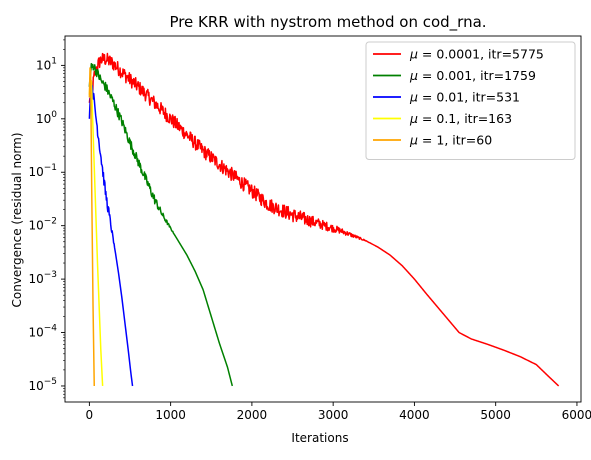 The height and width of the screenshot is (460, 591). Describe the element at coordinates (17, 219) in the screenshot. I see `y-axis-label: Convergence (residual norm)` at that location.